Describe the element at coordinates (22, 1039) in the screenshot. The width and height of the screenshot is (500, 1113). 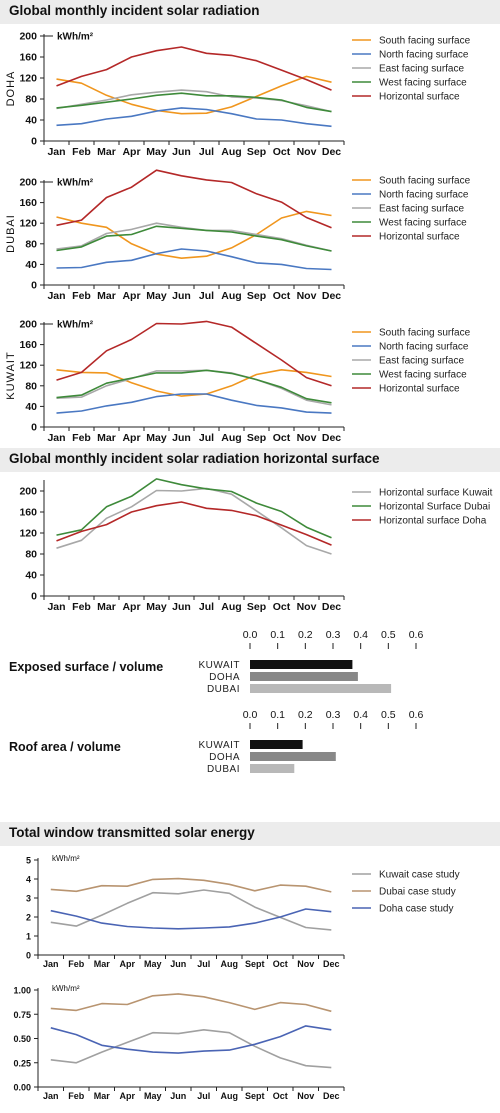
I see `y-tick-label: 0.50` at that location.